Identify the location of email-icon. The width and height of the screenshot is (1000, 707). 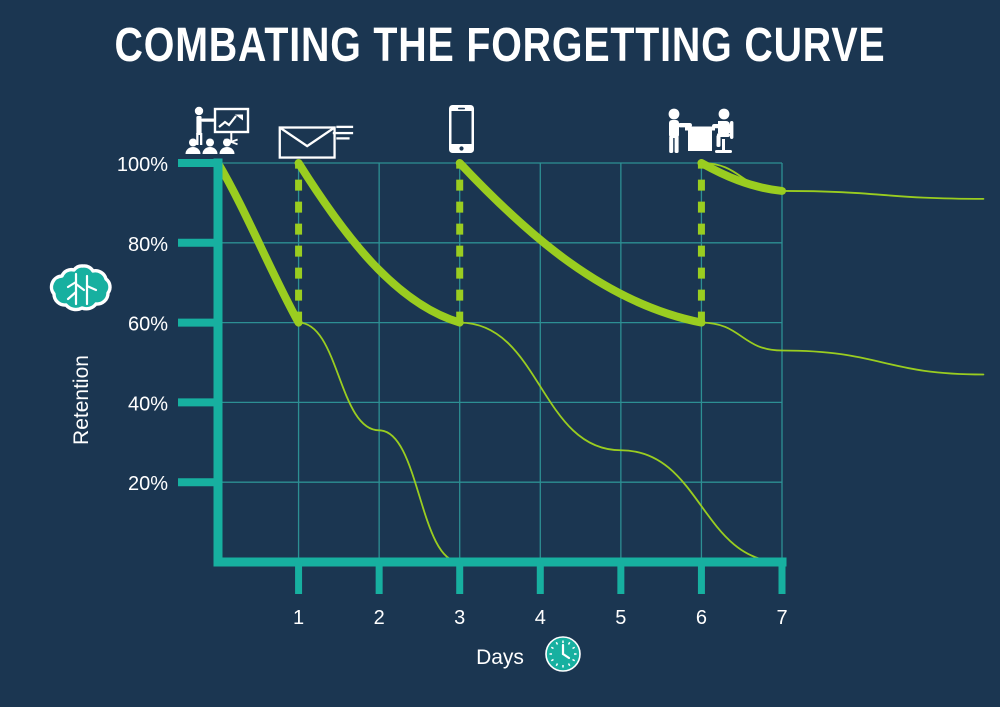
(316, 136).